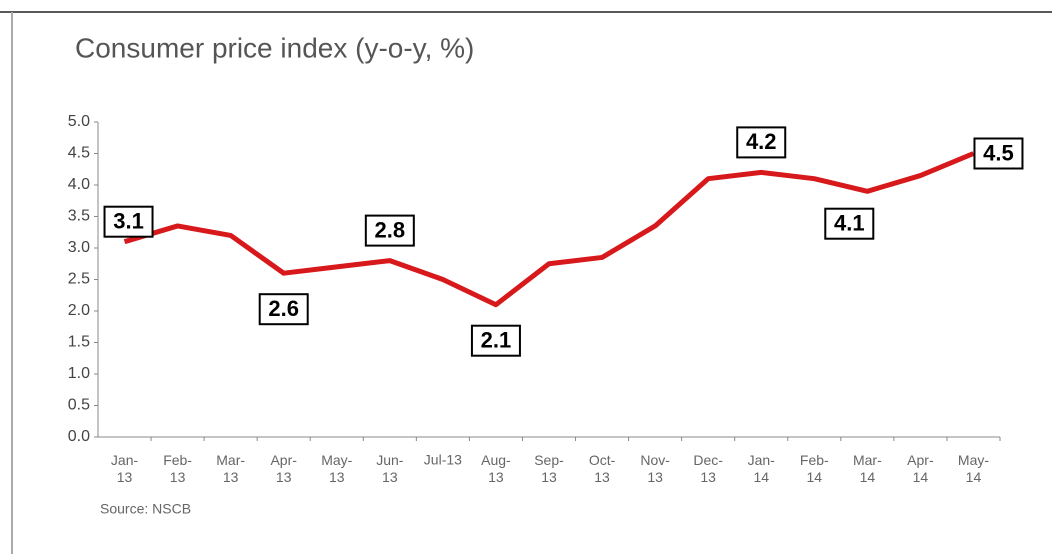 This screenshot has height=554, width=1052. What do you see at coordinates (708, 468) in the screenshot?
I see `x-tick-label: Dec-13` at bounding box center [708, 468].